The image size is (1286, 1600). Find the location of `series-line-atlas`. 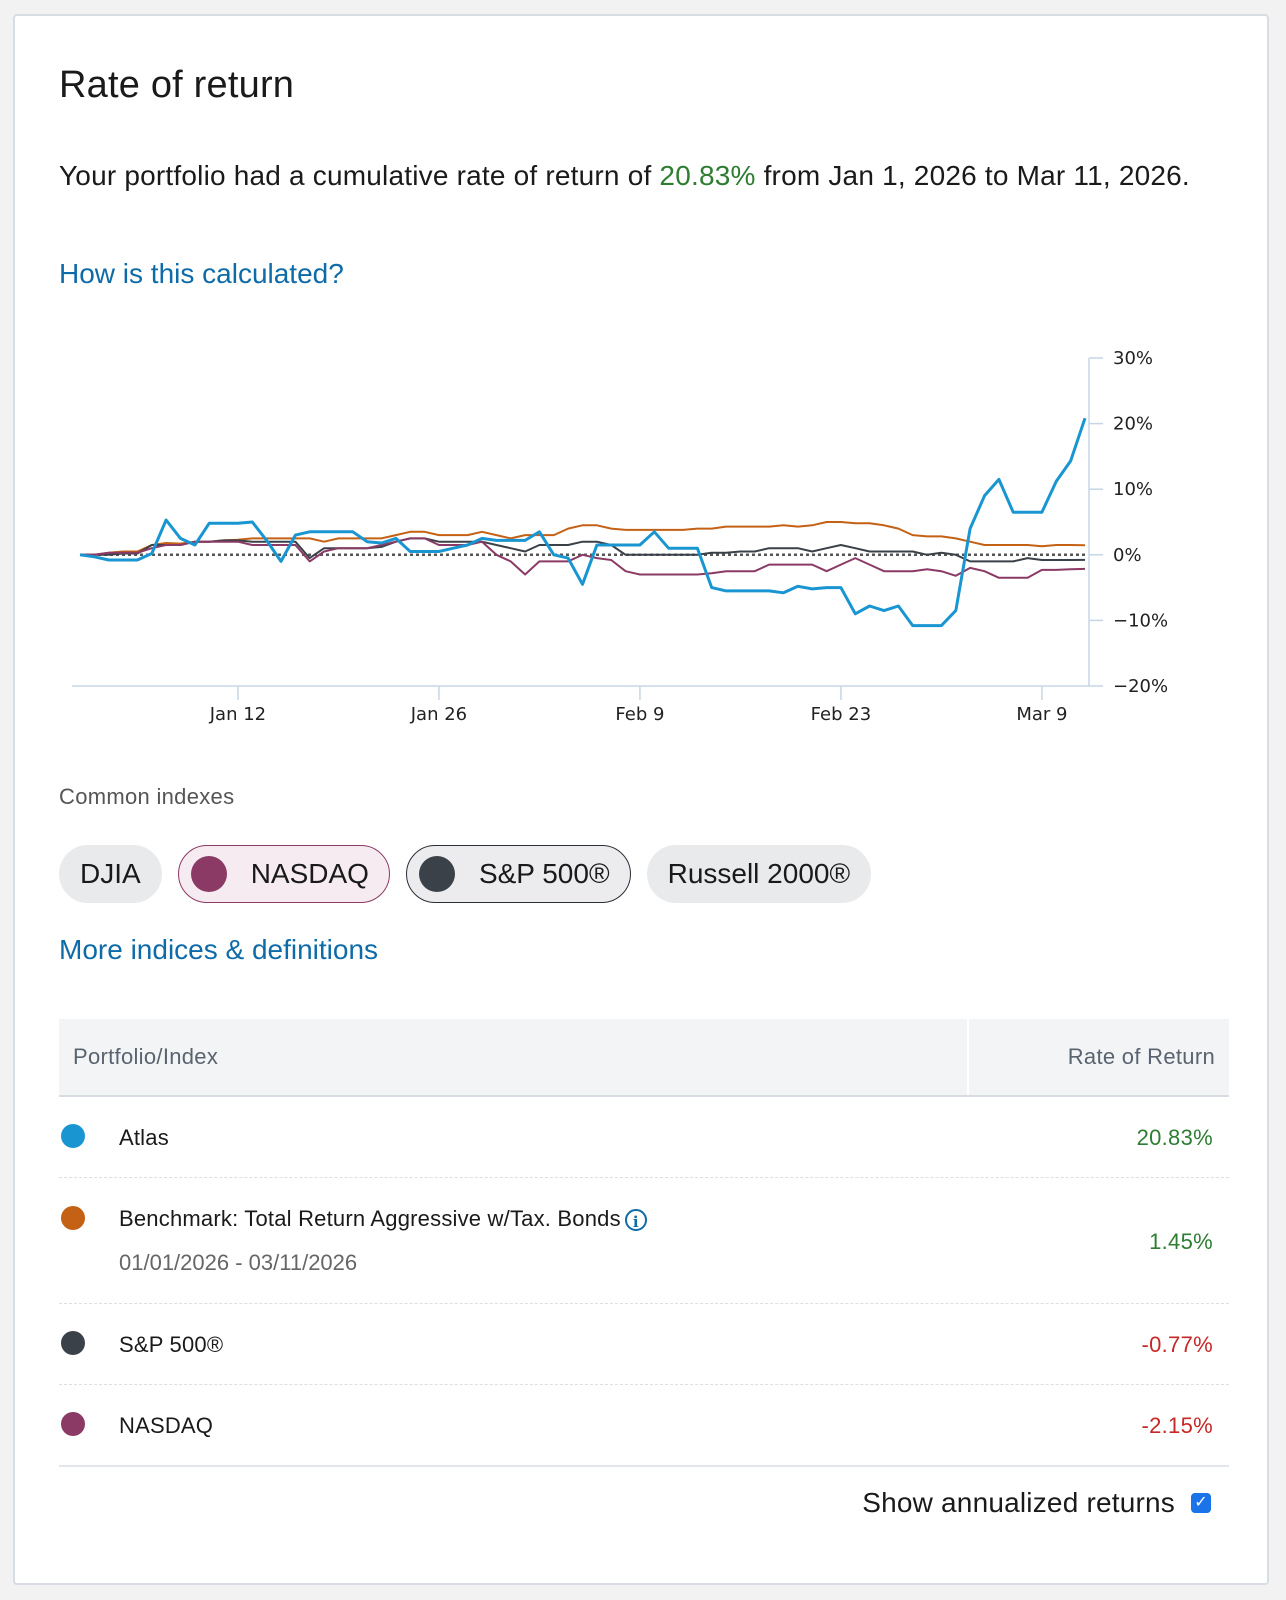

series-line-atlas is located at coordinates (583, 522).